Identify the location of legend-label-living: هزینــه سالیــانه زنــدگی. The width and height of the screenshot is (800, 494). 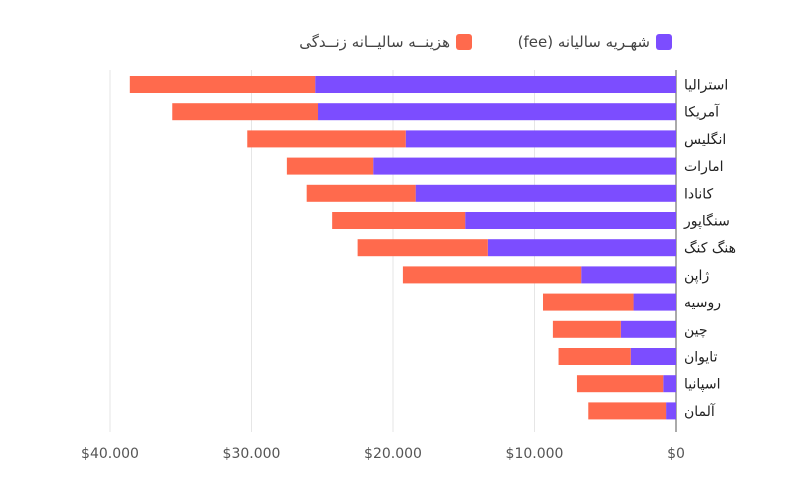
(374, 42).